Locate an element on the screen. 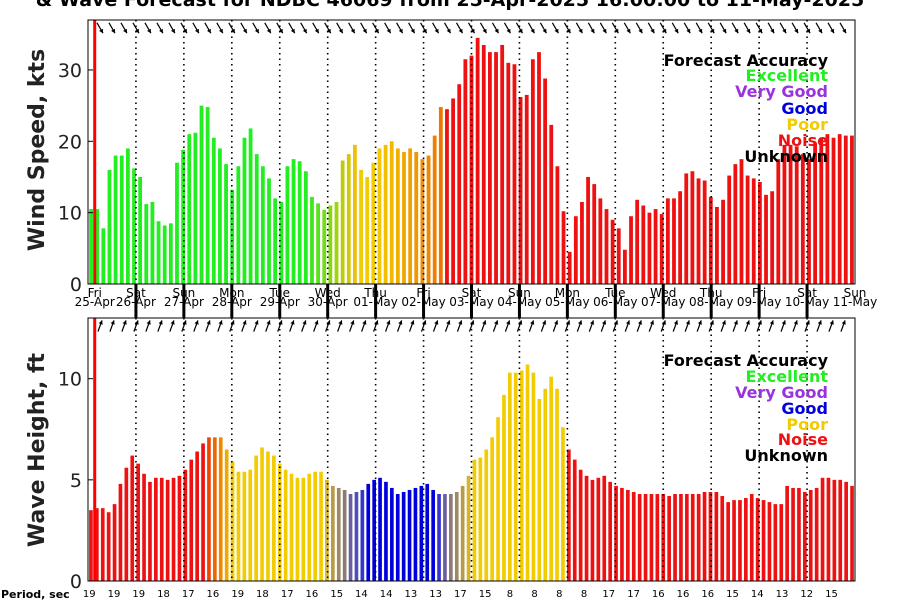  date-day-label: Sat is located at coordinates (472, 293).